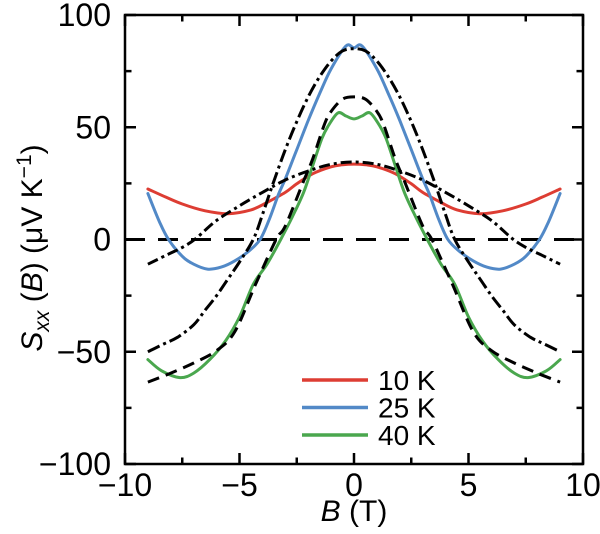  I want to click on y-axis-symbol: S, so click(32, 341).